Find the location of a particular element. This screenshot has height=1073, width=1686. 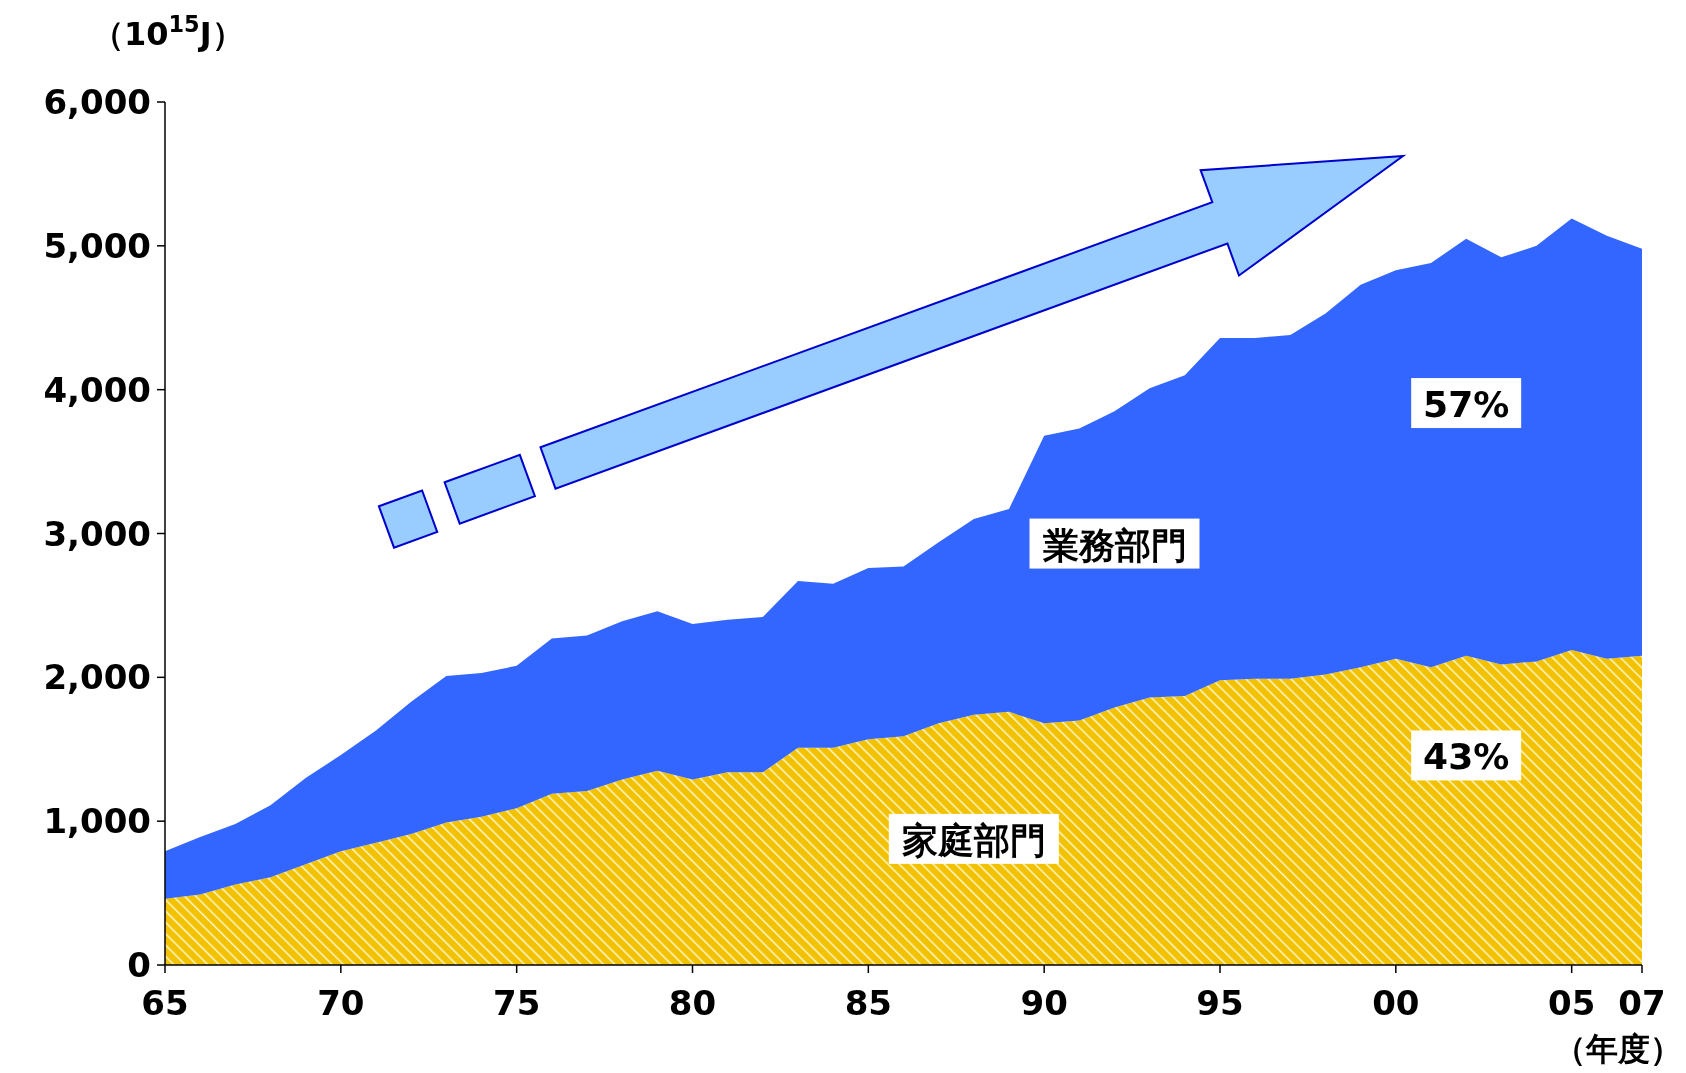

y-tick-label: 1,000 is located at coordinates (97, 821).